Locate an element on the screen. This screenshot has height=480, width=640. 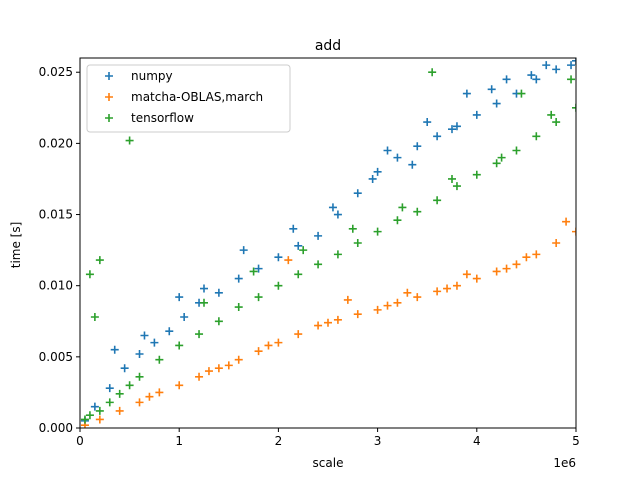
y-tick-label: 0.025 is located at coordinates (56, 72).